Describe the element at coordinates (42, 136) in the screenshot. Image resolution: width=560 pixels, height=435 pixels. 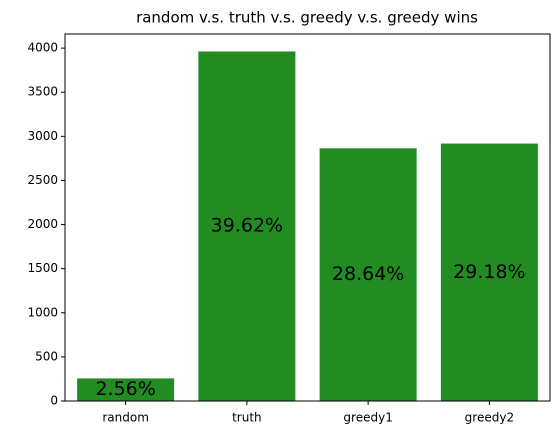
I see `y-tick-label: 3000` at that location.